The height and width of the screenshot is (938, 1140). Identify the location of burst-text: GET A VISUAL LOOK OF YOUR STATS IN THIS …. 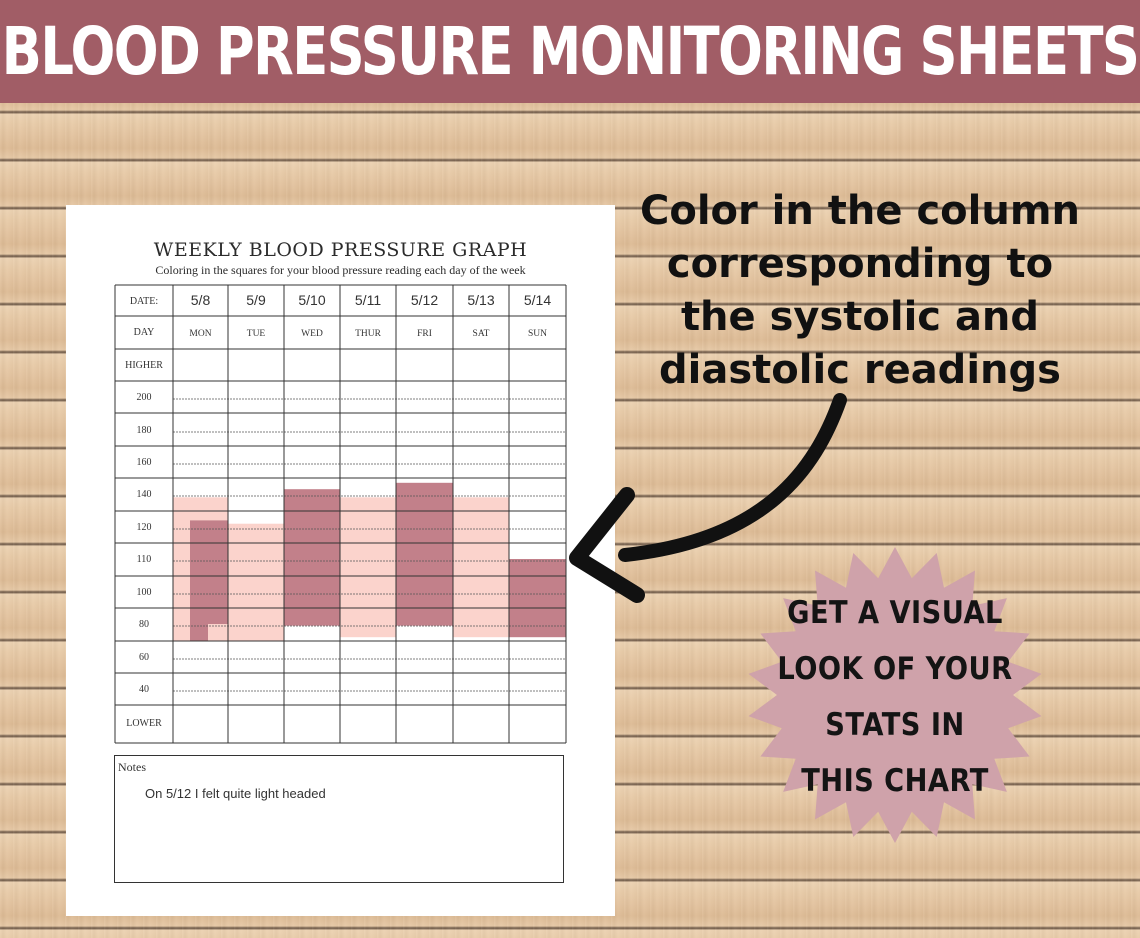
(895, 697).